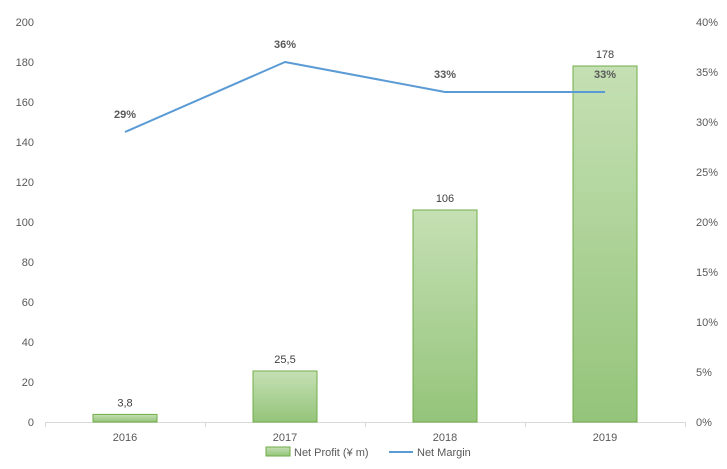 This screenshot has width=727, height=469. What do you see at coordinates (28, 383) in the screenshot?
I see `left-axis-tick-label: 20` at bounding box center [28, 383].